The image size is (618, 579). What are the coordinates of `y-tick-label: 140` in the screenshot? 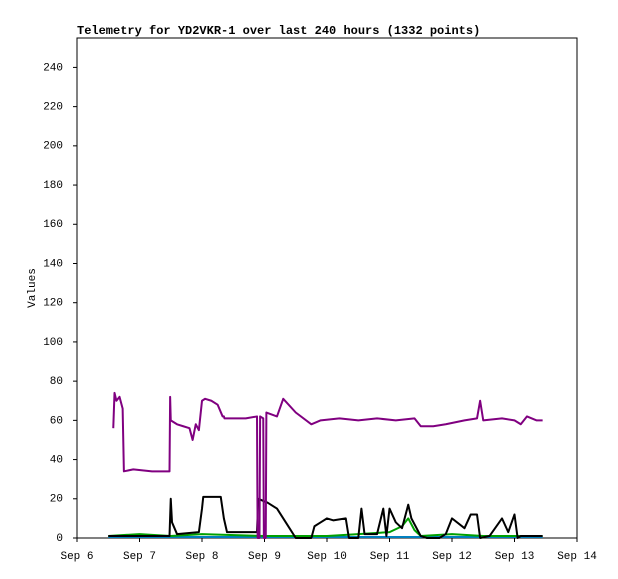 It's located at (53, 264).